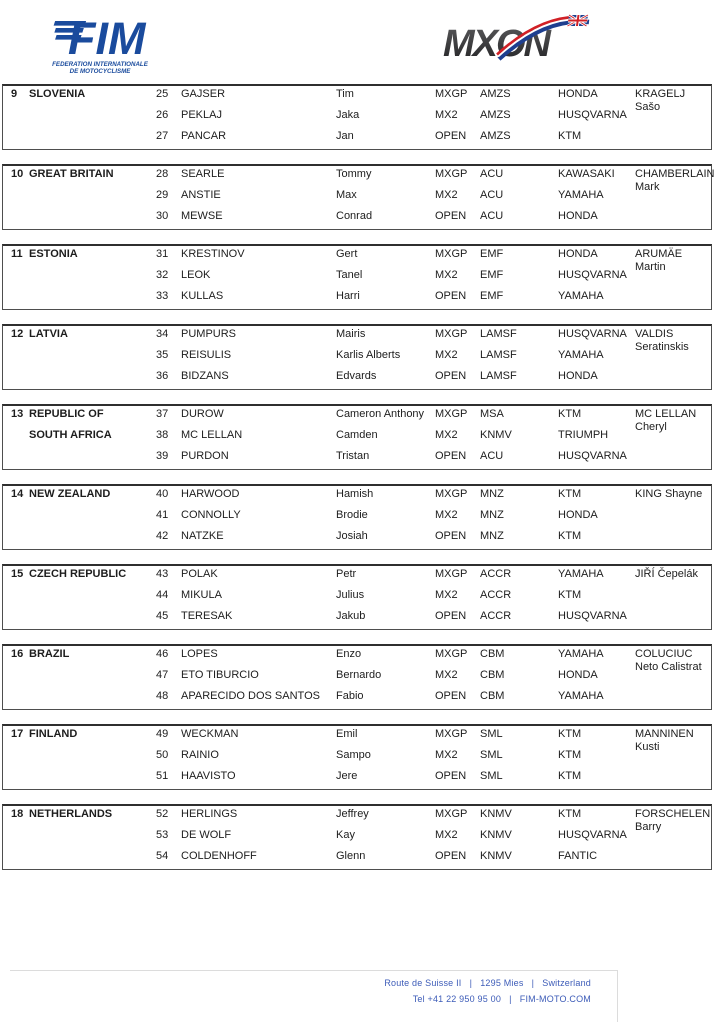  I want to click on team-country-line1: GREAT BRITAIN, so click(71, 174).